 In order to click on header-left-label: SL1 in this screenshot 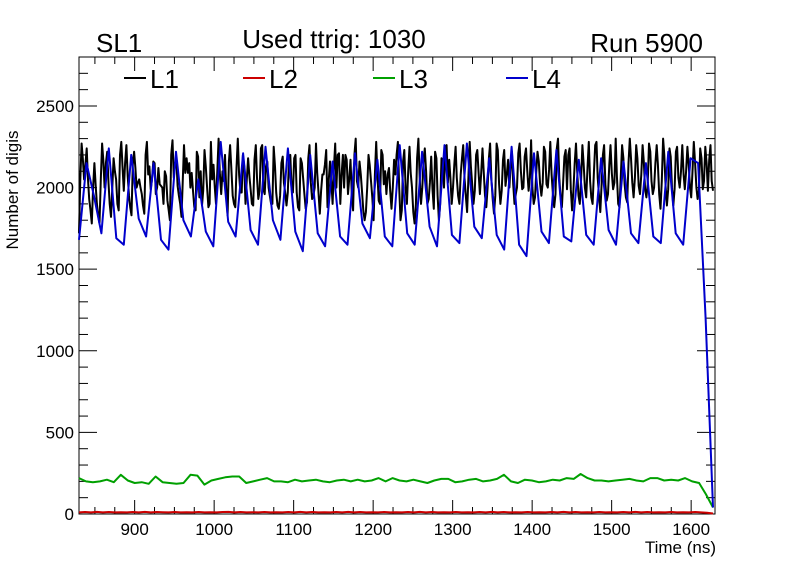, I will do `click(119, 43)`.